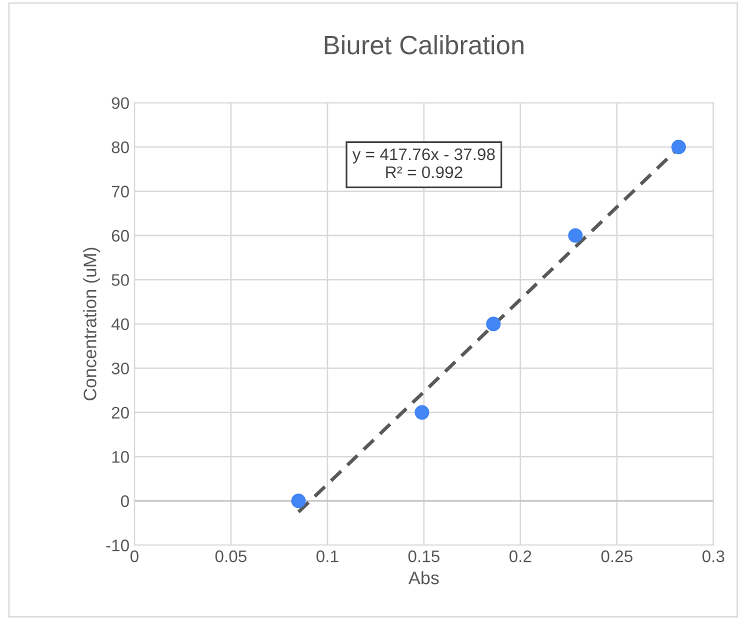 The height and width of the screenshot is (623, 747). What do you see at coordinates (134, 556) in the screenshot?
I see `x-tick-label: 0` at bounding box center [134, 556].